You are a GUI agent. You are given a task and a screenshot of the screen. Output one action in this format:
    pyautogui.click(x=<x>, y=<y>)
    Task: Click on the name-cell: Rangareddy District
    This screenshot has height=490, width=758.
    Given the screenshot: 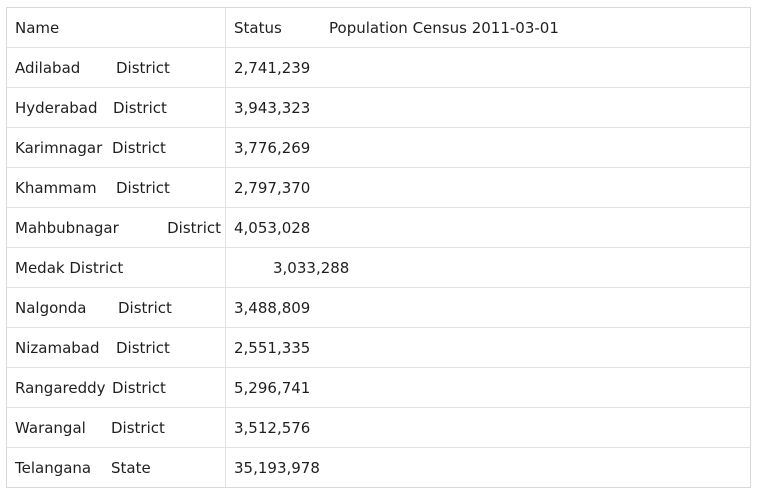 What is the action you would take?
    pyautogui.click(x=116, y=387)
    